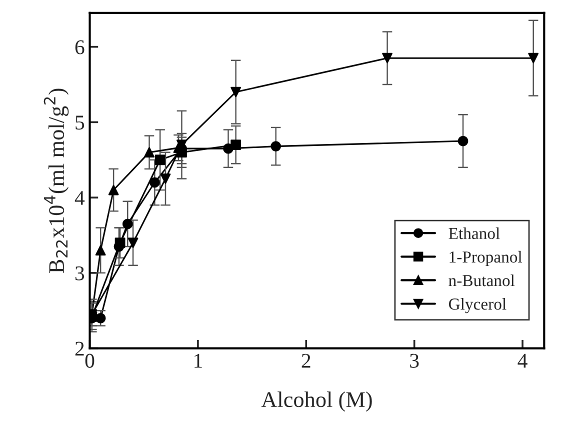  I want to click on legend-label: n-Butanol, so click(481, 280).